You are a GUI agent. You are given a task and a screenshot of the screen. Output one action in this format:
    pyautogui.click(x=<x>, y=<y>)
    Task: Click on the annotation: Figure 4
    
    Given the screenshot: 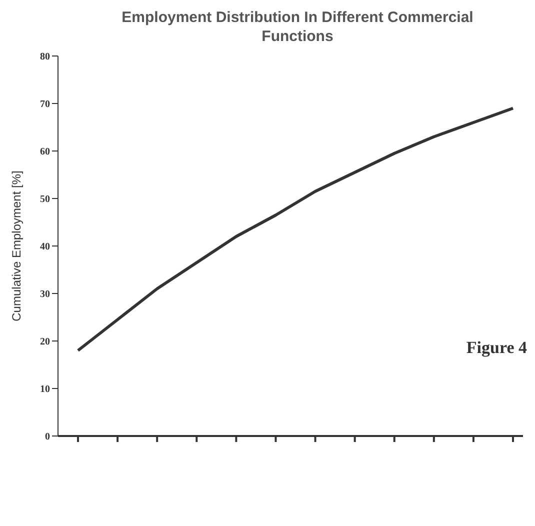 What is the action you would take?
    pyautogui.click(x=496, y=348)
    